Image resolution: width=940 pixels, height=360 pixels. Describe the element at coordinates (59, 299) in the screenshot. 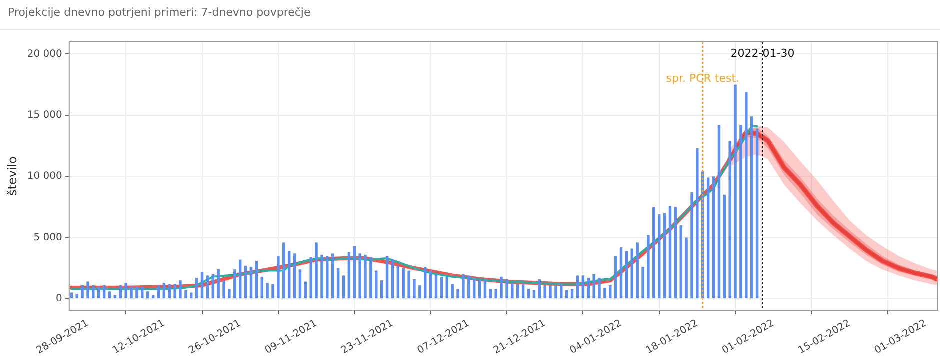

I see `y-tick-label: 0` at that location.